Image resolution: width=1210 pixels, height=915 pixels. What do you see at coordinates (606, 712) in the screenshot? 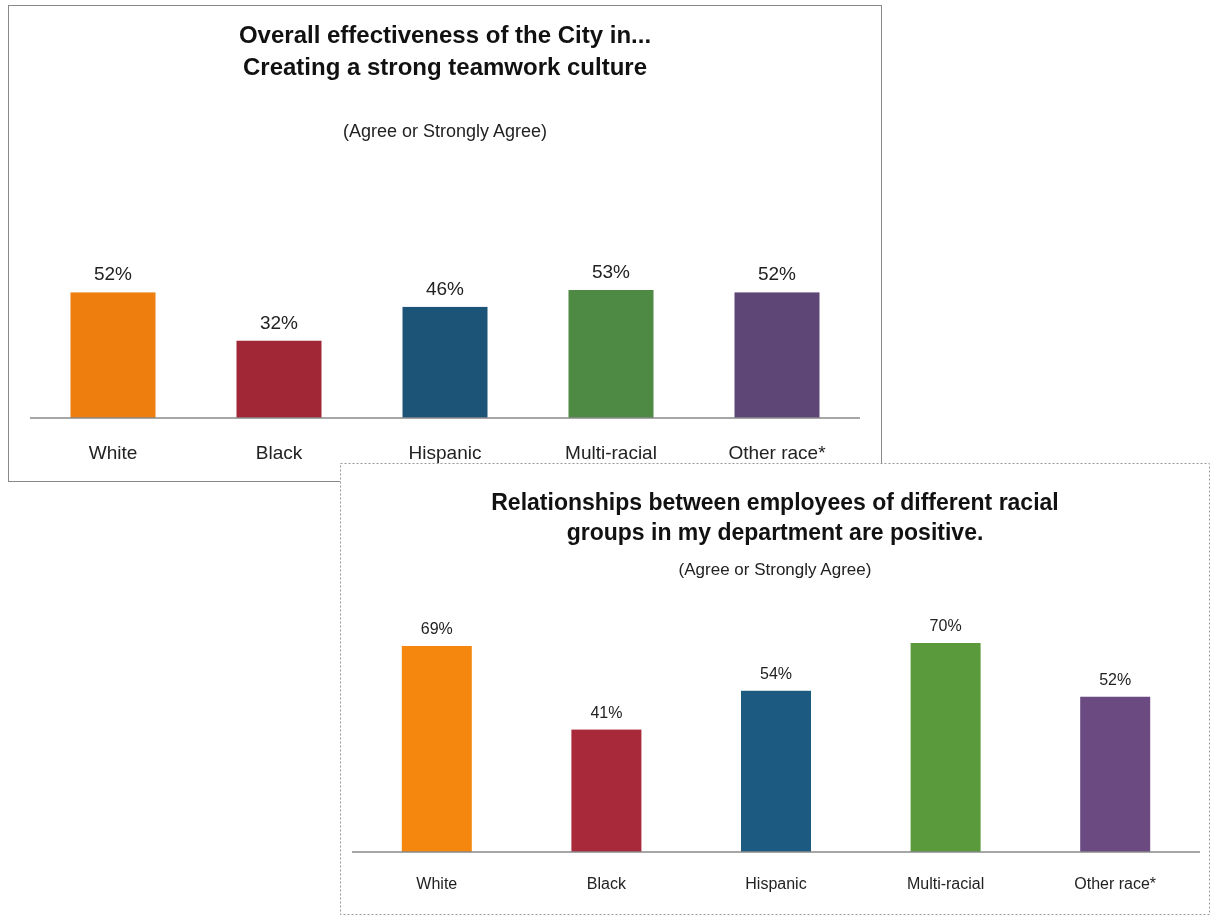
I see `data-label: 41%` at bounding box center [606, 712].